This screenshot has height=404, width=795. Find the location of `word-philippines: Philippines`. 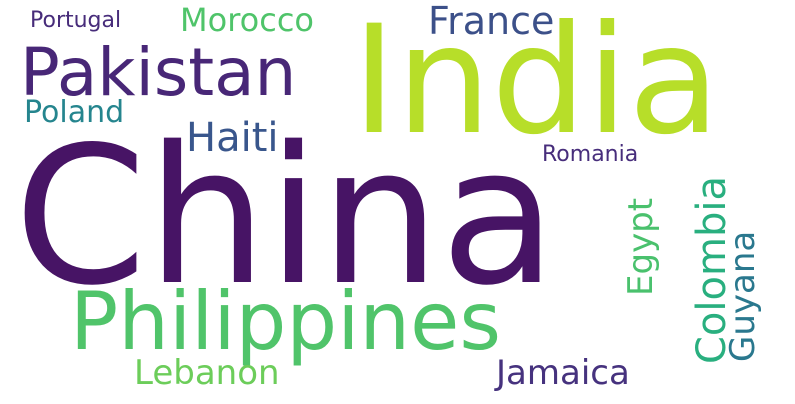

word-philippines: Philippines is located at coordinates (286, 321).